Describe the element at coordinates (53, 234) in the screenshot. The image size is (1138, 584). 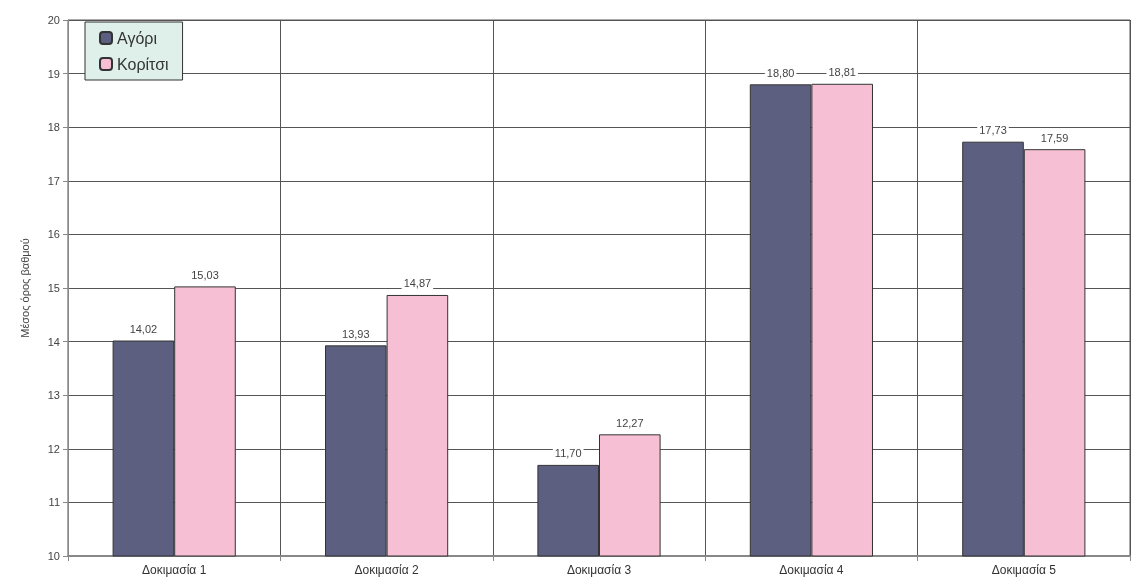
I see `y-tick-label: 16` at that location.